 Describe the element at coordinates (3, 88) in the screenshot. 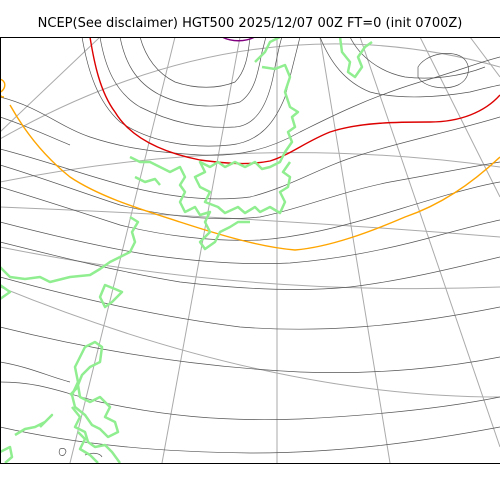

I see `contour-orange-fragment` at that location.